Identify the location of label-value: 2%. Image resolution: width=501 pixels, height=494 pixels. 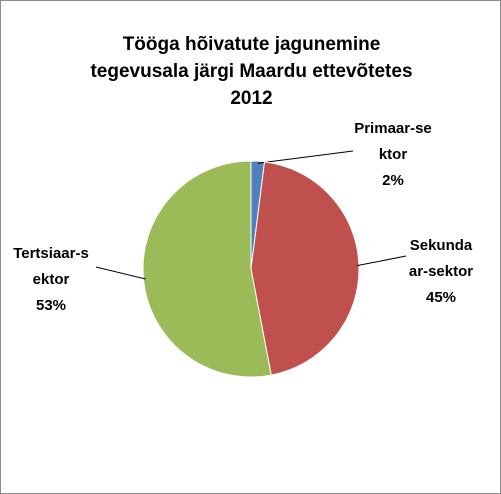
(393, 180).